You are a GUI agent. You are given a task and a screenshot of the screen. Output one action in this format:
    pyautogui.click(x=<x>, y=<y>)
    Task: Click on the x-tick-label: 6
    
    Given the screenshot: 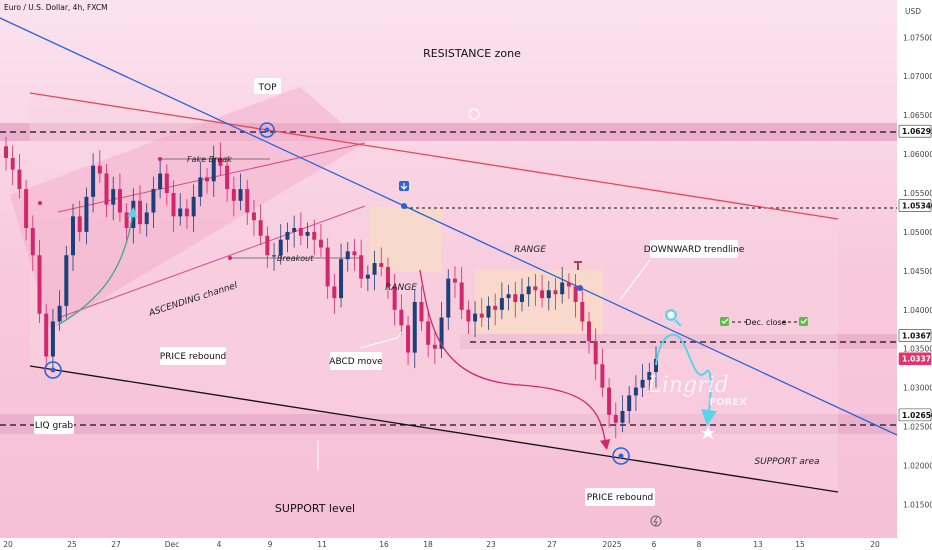 What is the action you would take?
    pyautogui.click(x=654, y=544)
    